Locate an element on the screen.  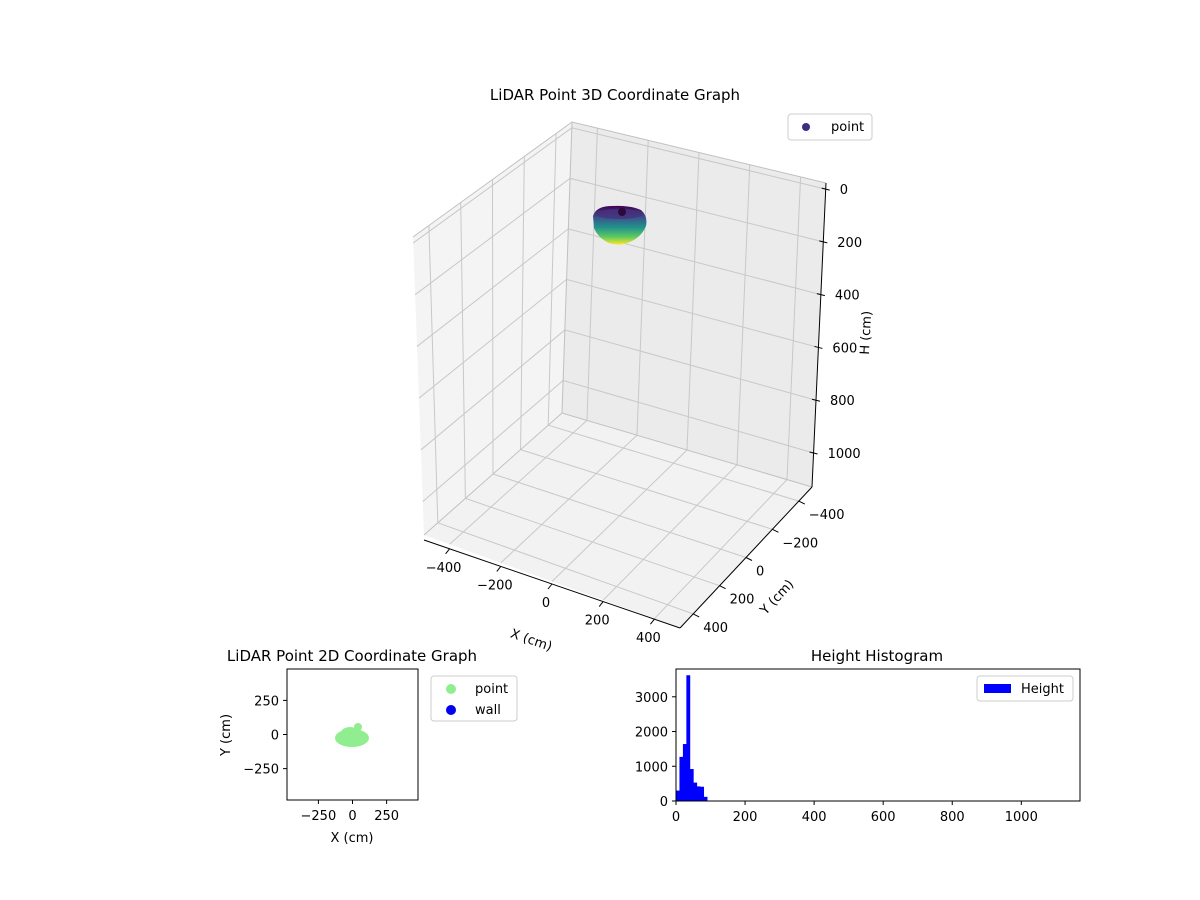
legend-2d-wall-marker is located at coordinates (451, 710).